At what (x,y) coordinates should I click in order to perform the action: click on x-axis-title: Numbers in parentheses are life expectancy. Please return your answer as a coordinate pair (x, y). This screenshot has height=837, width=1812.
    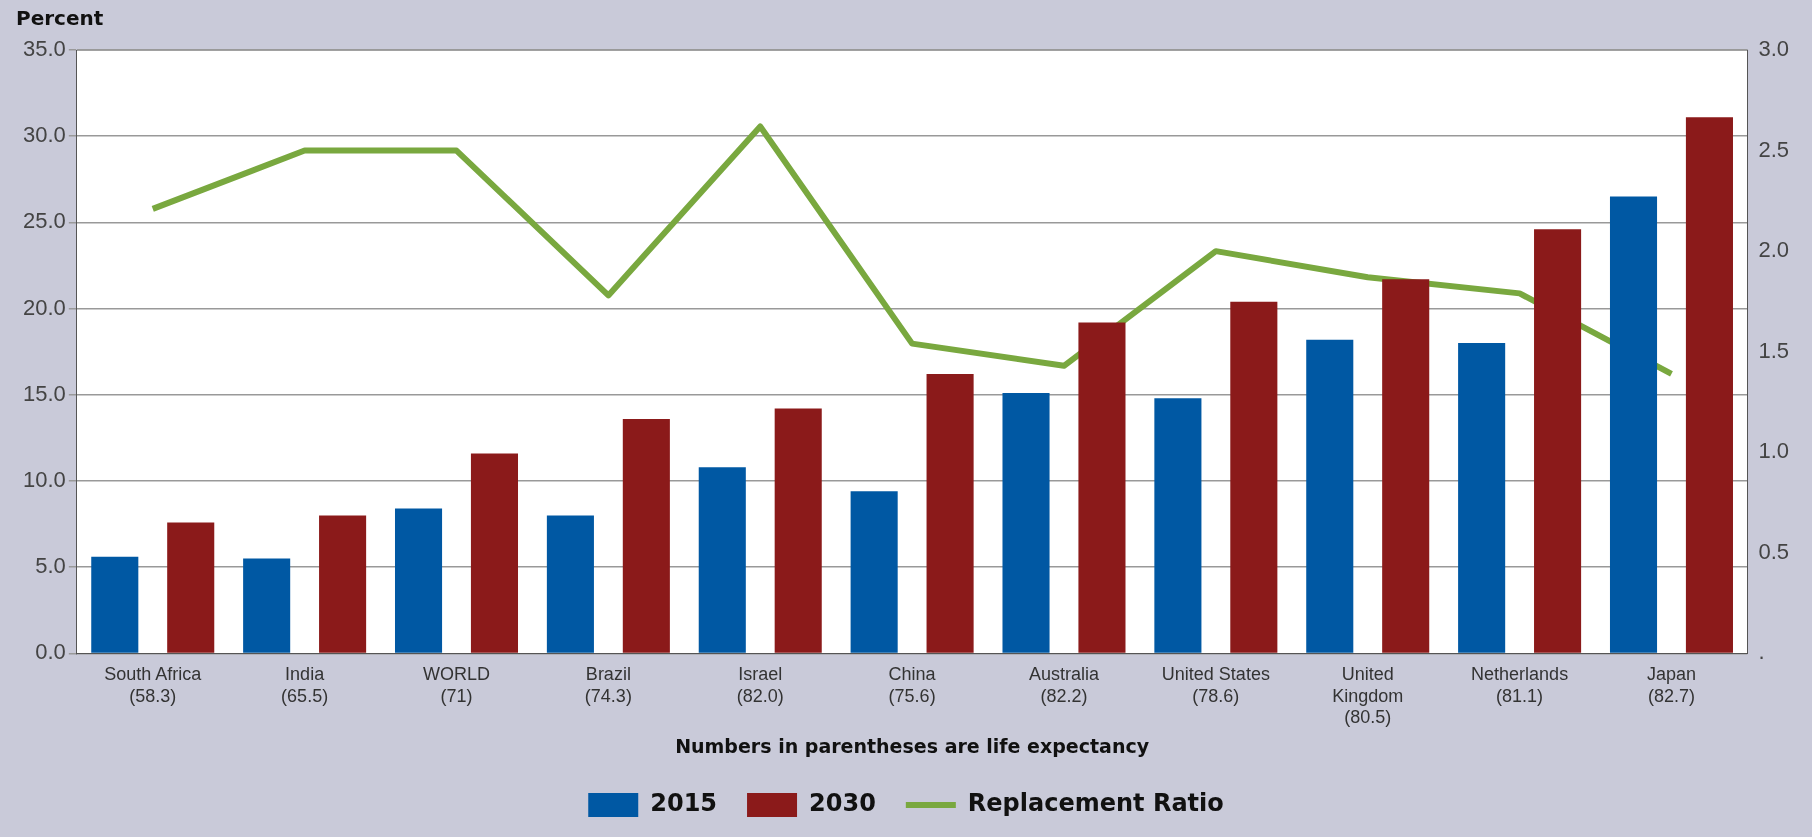
    Looking at the image, I should click on (912, 745).